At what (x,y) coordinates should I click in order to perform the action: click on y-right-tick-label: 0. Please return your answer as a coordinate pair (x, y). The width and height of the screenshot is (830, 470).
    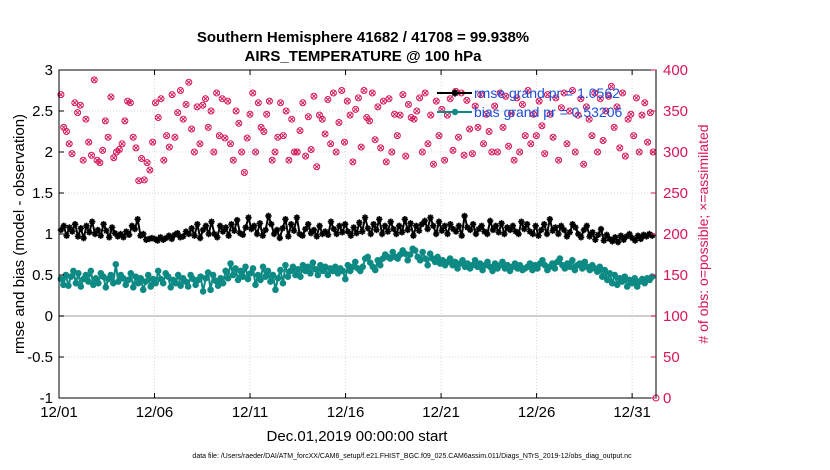
    Looking at the image, I should click on (667, 398).